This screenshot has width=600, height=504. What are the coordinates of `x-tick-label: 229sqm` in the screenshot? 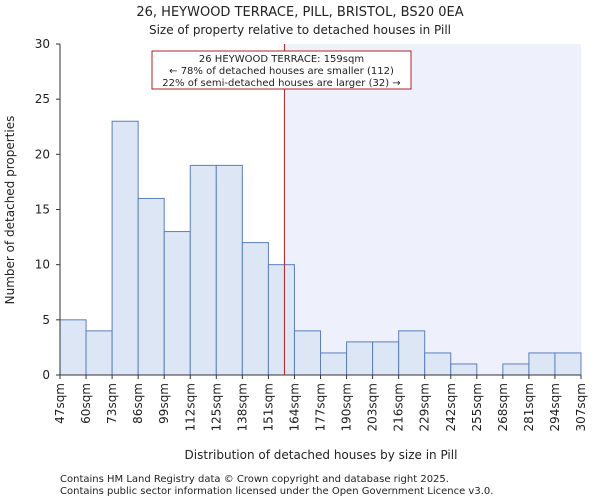 It's located at (425, 407).